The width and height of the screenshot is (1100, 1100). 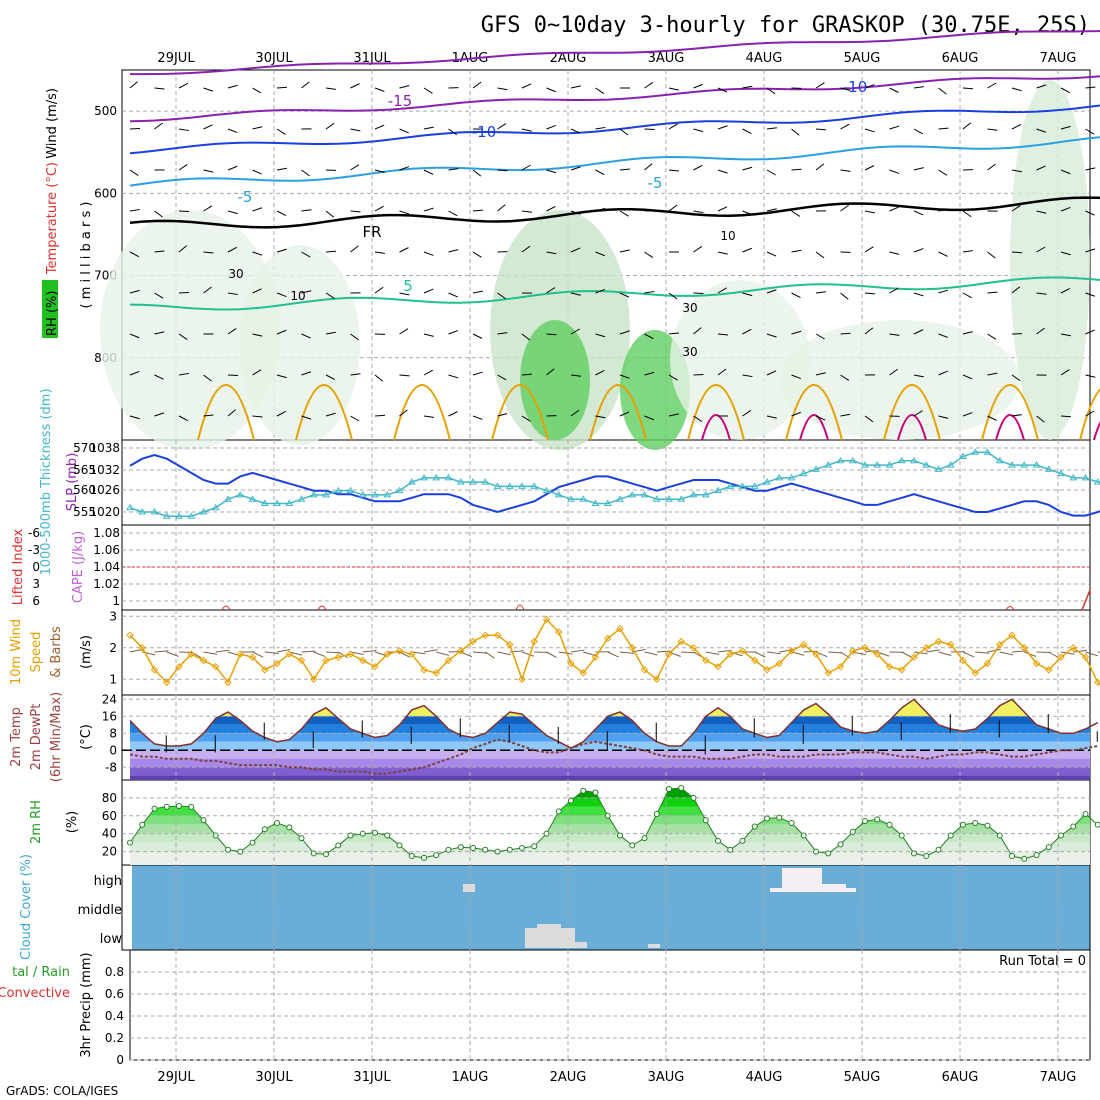 What do you see at coordinates (813, 890) in the screenshot?
I see `cloud-cell` at bounding box center [813, 890].